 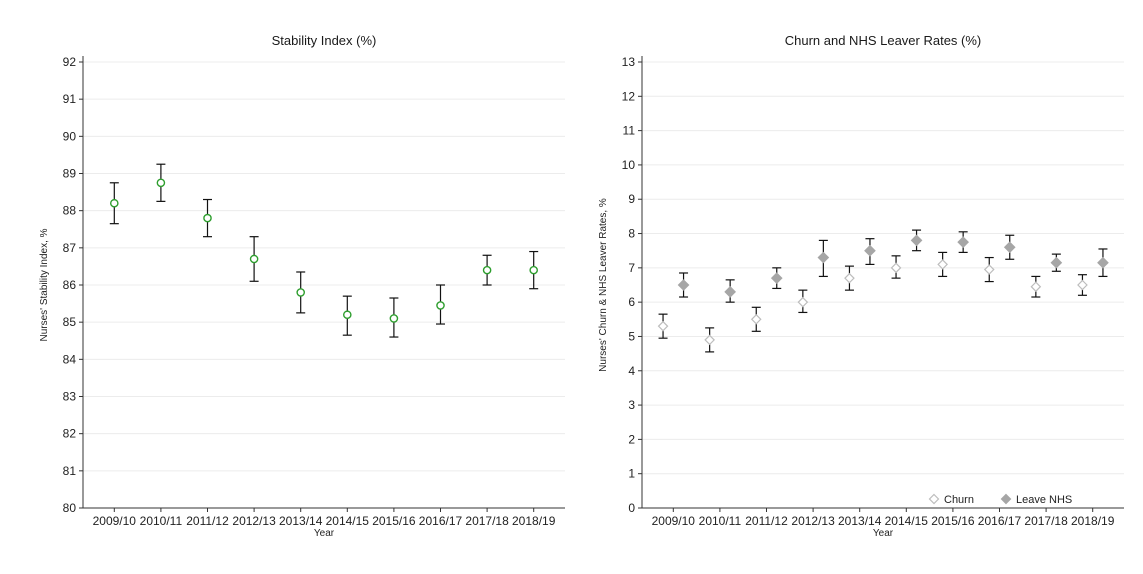 What do you see at coordinates (603, 285) in the screenshot?
I see `y-axis-title: Nurses' Churn & NHS Leaver Rates, %` at bounding box center [603, 285].